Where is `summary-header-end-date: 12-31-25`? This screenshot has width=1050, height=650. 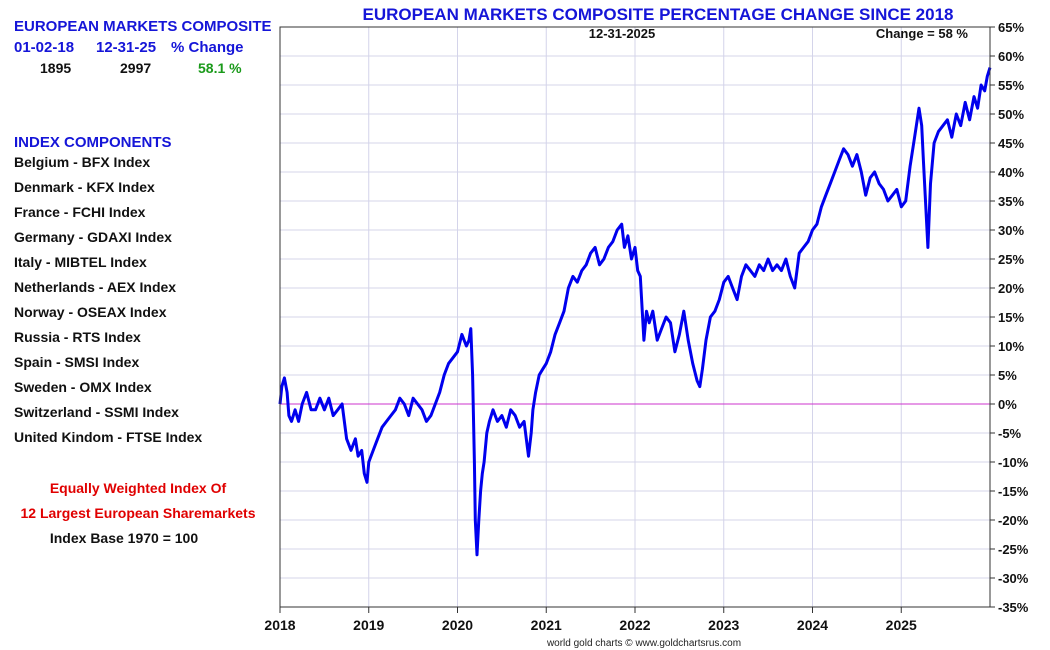 summary-header-end-date: 12-31-25 is located at coordinates (126, 47).